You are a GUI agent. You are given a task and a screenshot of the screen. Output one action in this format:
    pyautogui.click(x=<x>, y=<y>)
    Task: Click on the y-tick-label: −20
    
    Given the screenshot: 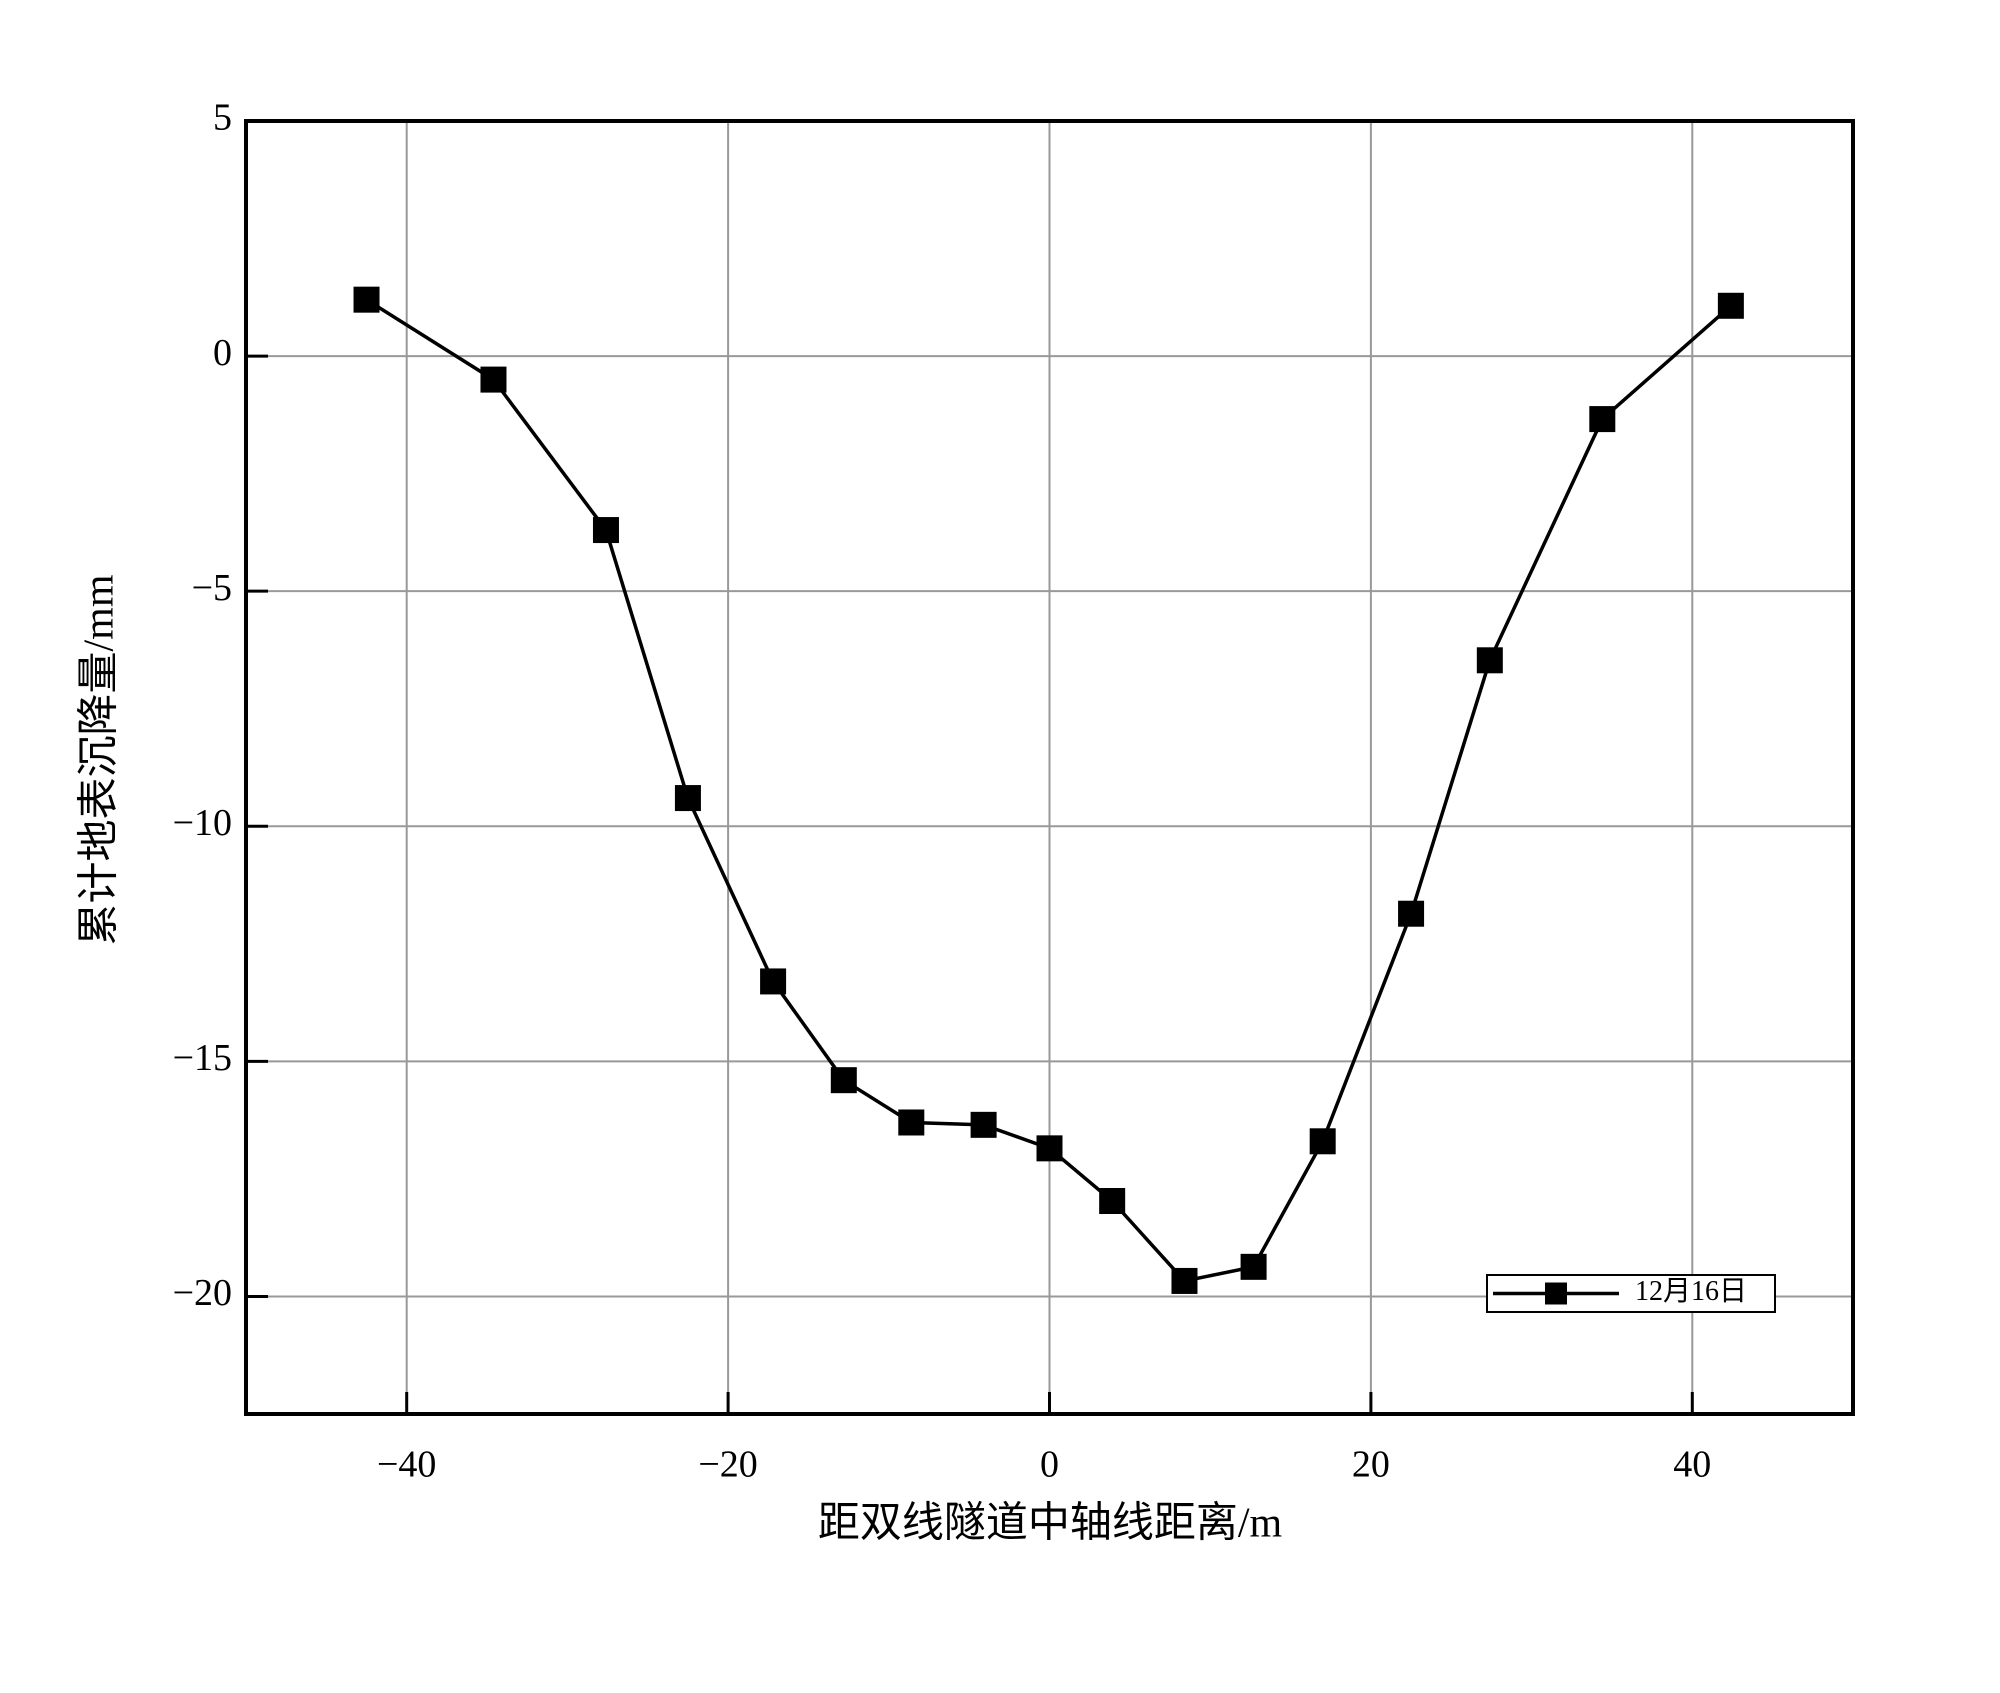 What is the action you would take?
    pyautogui.click(x=202, y=1293)
    